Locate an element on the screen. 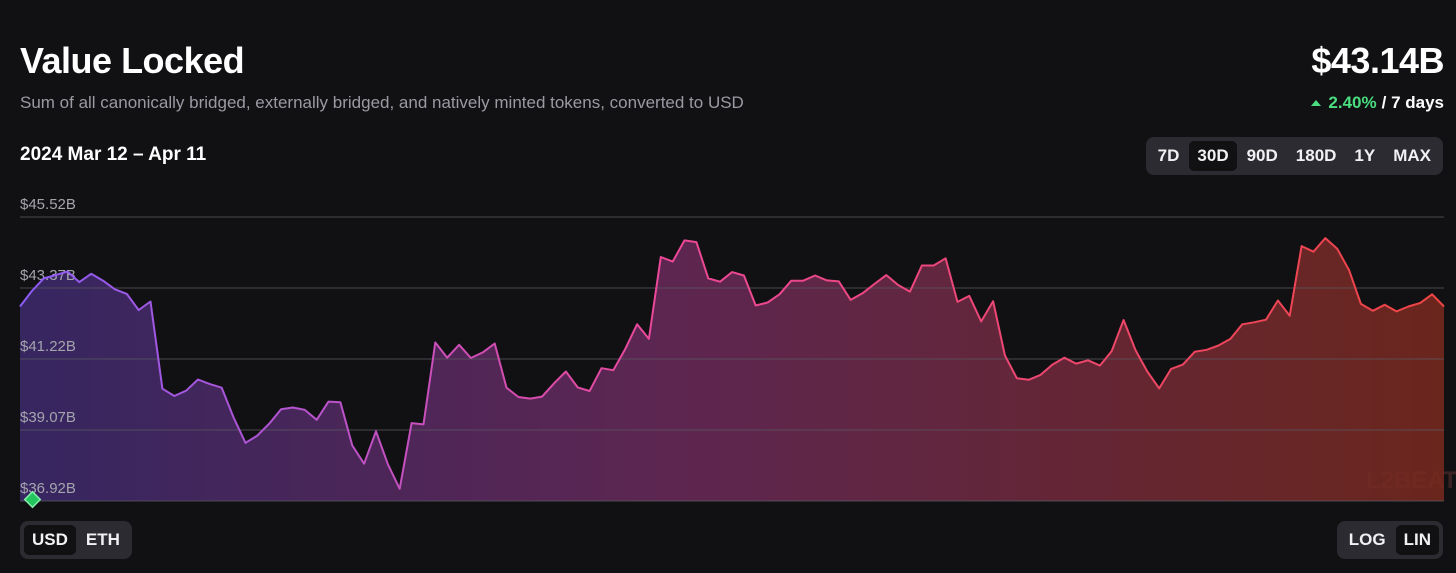 This screenshot has width=1456, height=573. start-marker-icon is located at coordinates (32, 499).